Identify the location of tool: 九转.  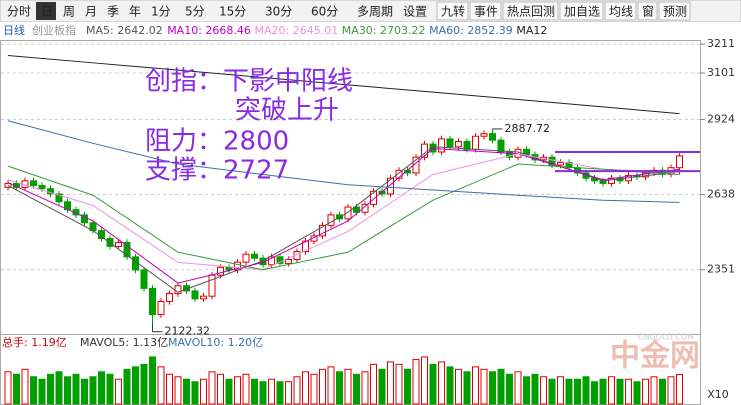
(453, 11).